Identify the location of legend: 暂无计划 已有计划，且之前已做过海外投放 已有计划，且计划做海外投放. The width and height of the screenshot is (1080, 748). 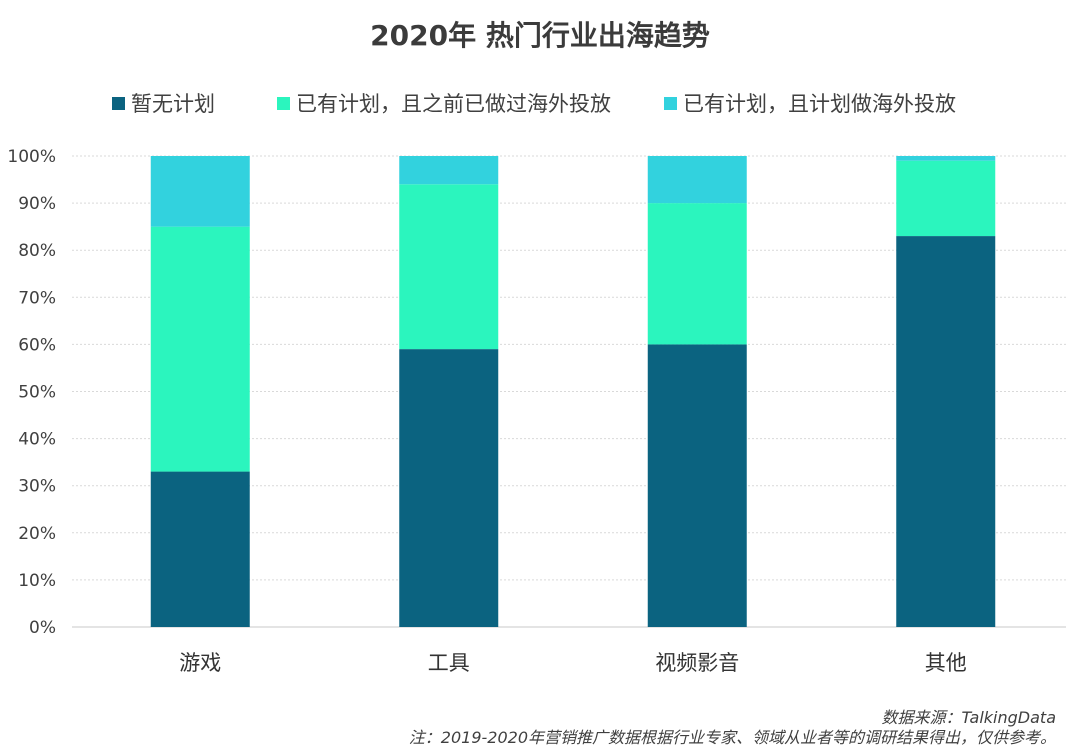
(540, 104).